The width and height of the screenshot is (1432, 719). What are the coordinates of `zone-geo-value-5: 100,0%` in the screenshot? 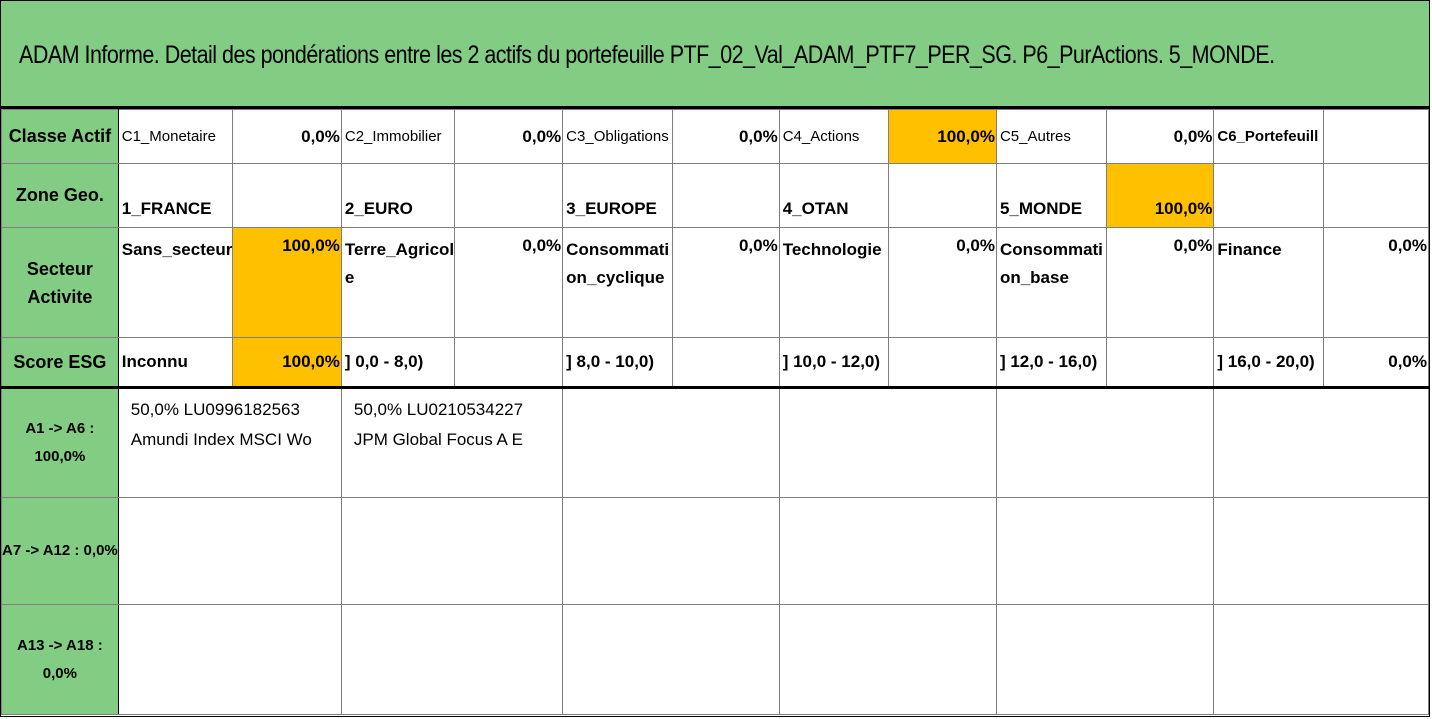 It's located at (1160, 195).